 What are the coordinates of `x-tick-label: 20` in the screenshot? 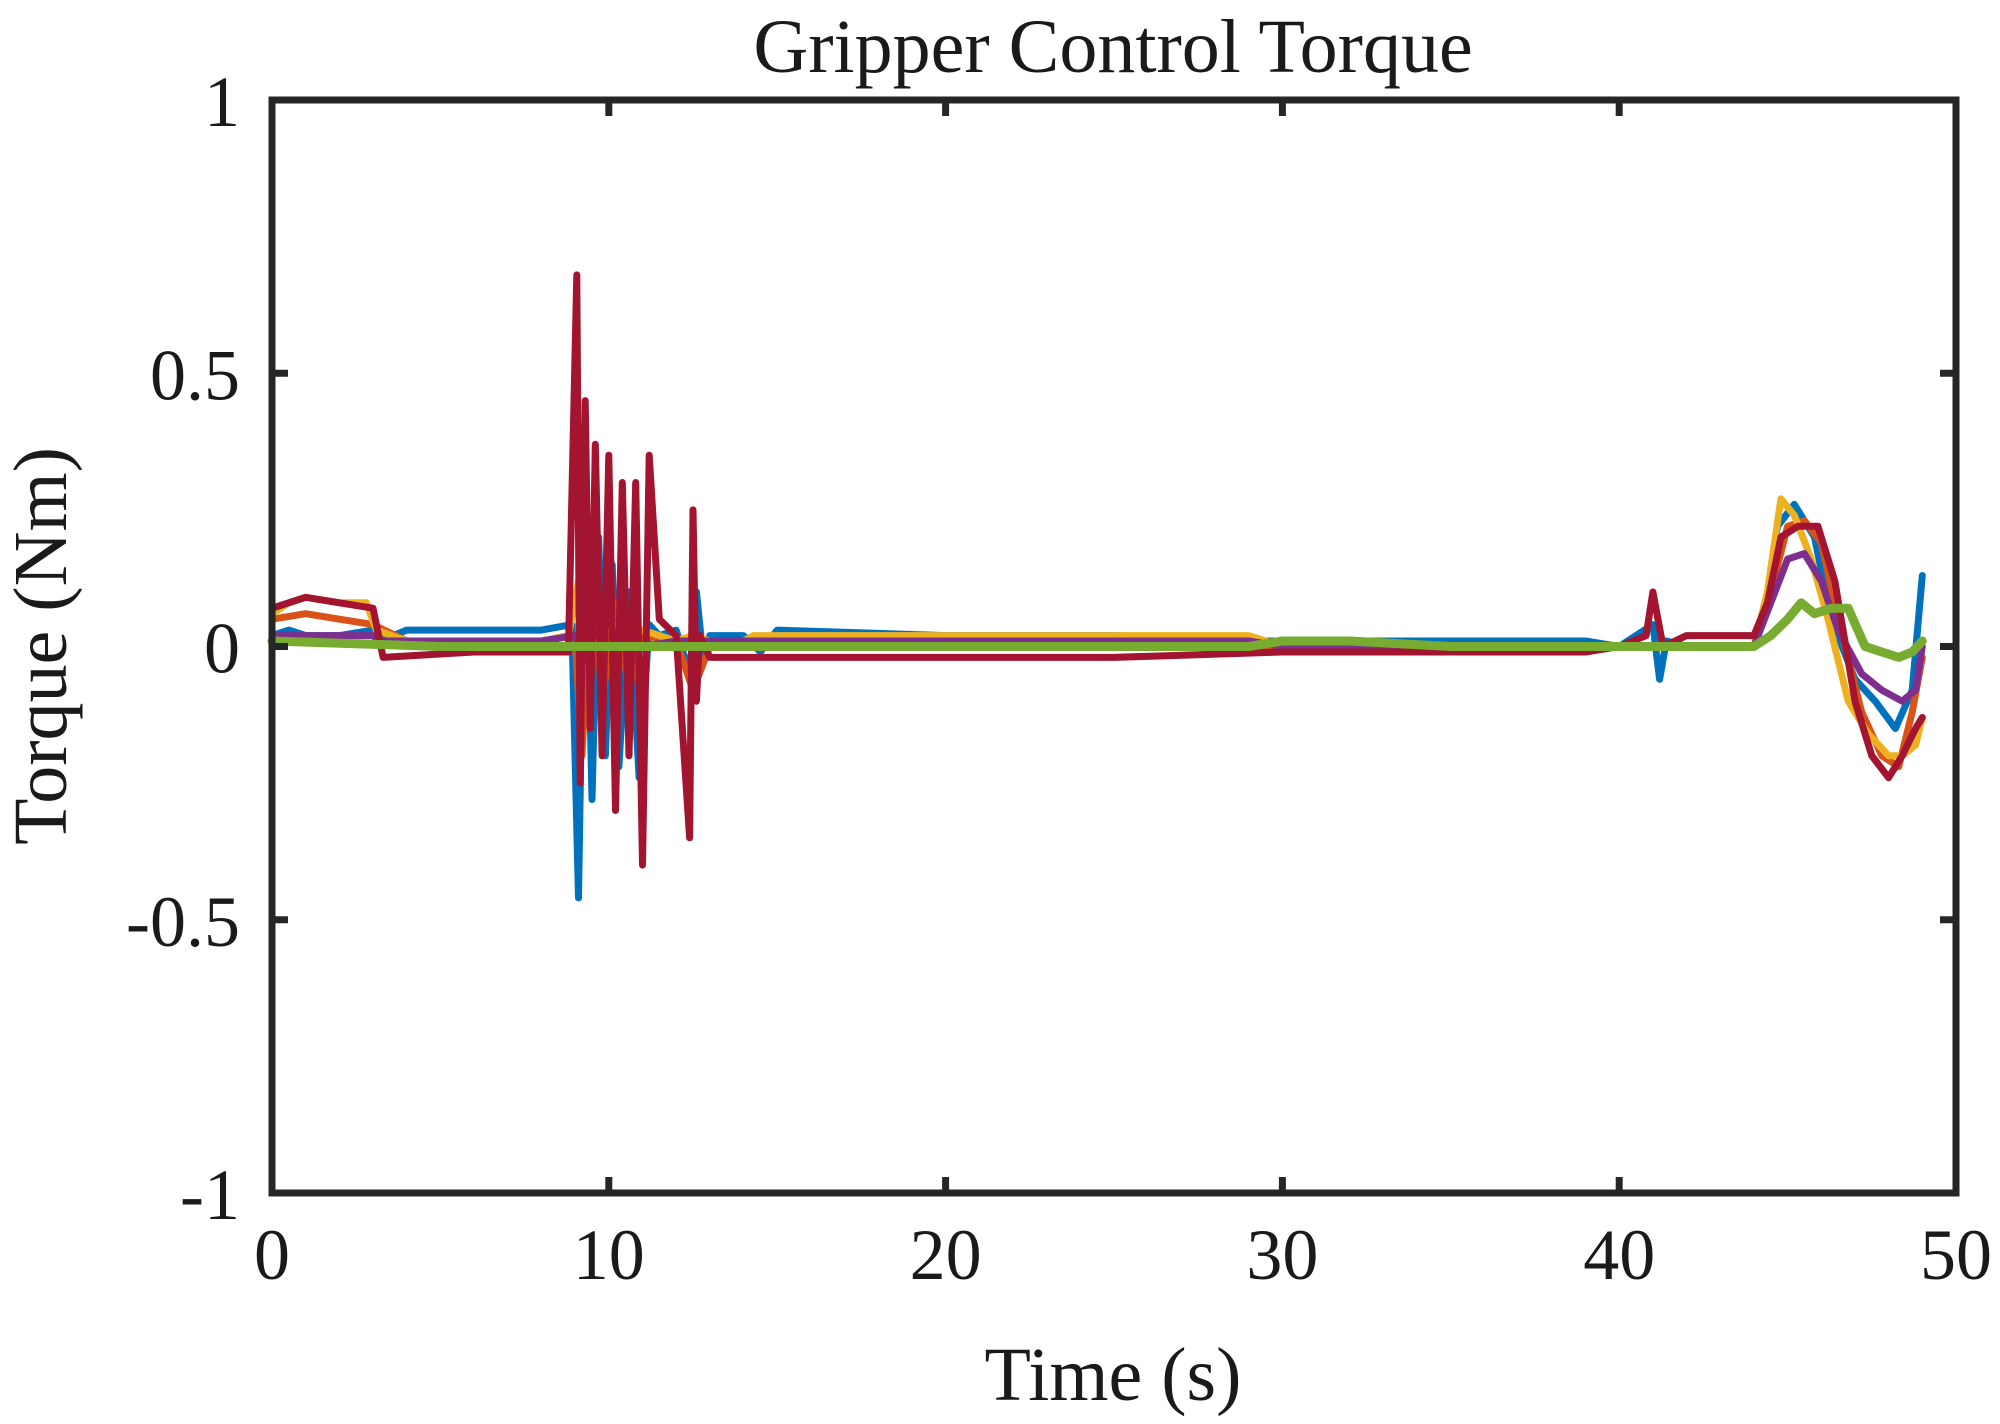 It's located at (946, 1255).